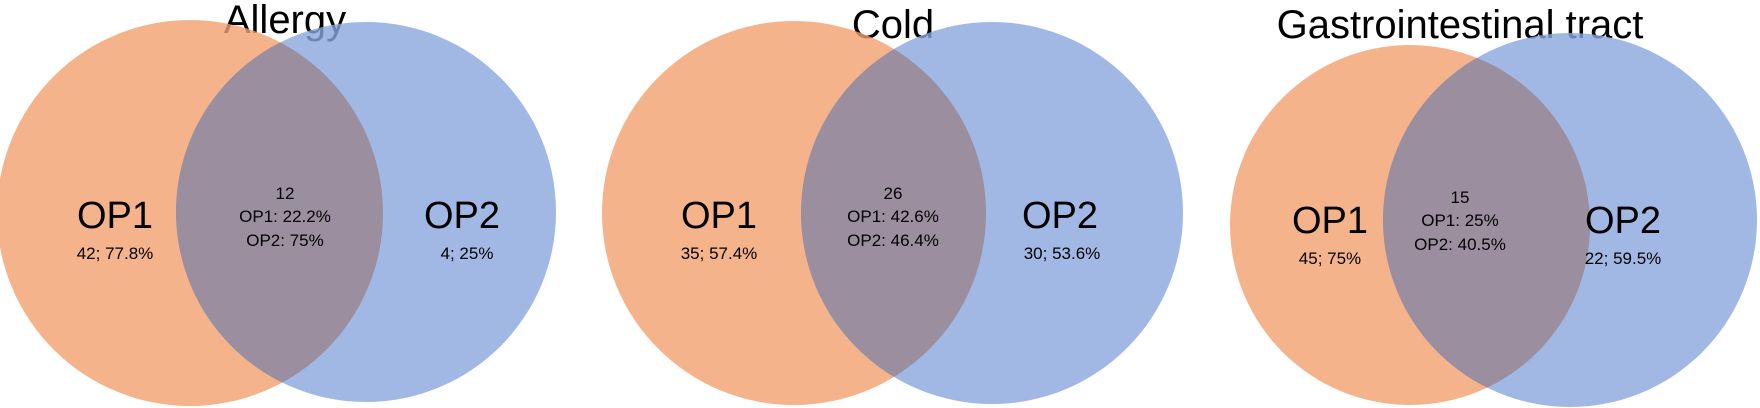 Image resolution: width=1760 pixels, height=408 pixels. Describe the element at coordinates (1460, 197) in the screenshot. I see `overlap-count: 15` at that location.